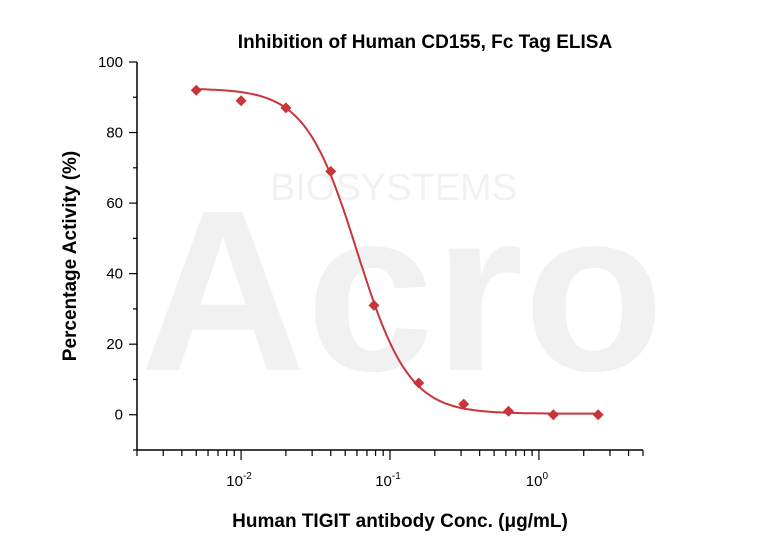 This screenshot has height=539, width=768. Describe the element at coordinates (114, 203) in the screenshot. I see `y-tick-label: 60` at that location.